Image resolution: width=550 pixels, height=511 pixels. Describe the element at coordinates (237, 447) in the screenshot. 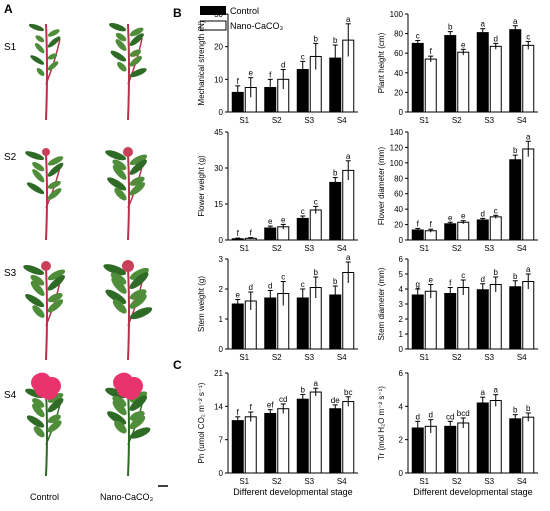

I see `pn-bar-control-s1` at that location.